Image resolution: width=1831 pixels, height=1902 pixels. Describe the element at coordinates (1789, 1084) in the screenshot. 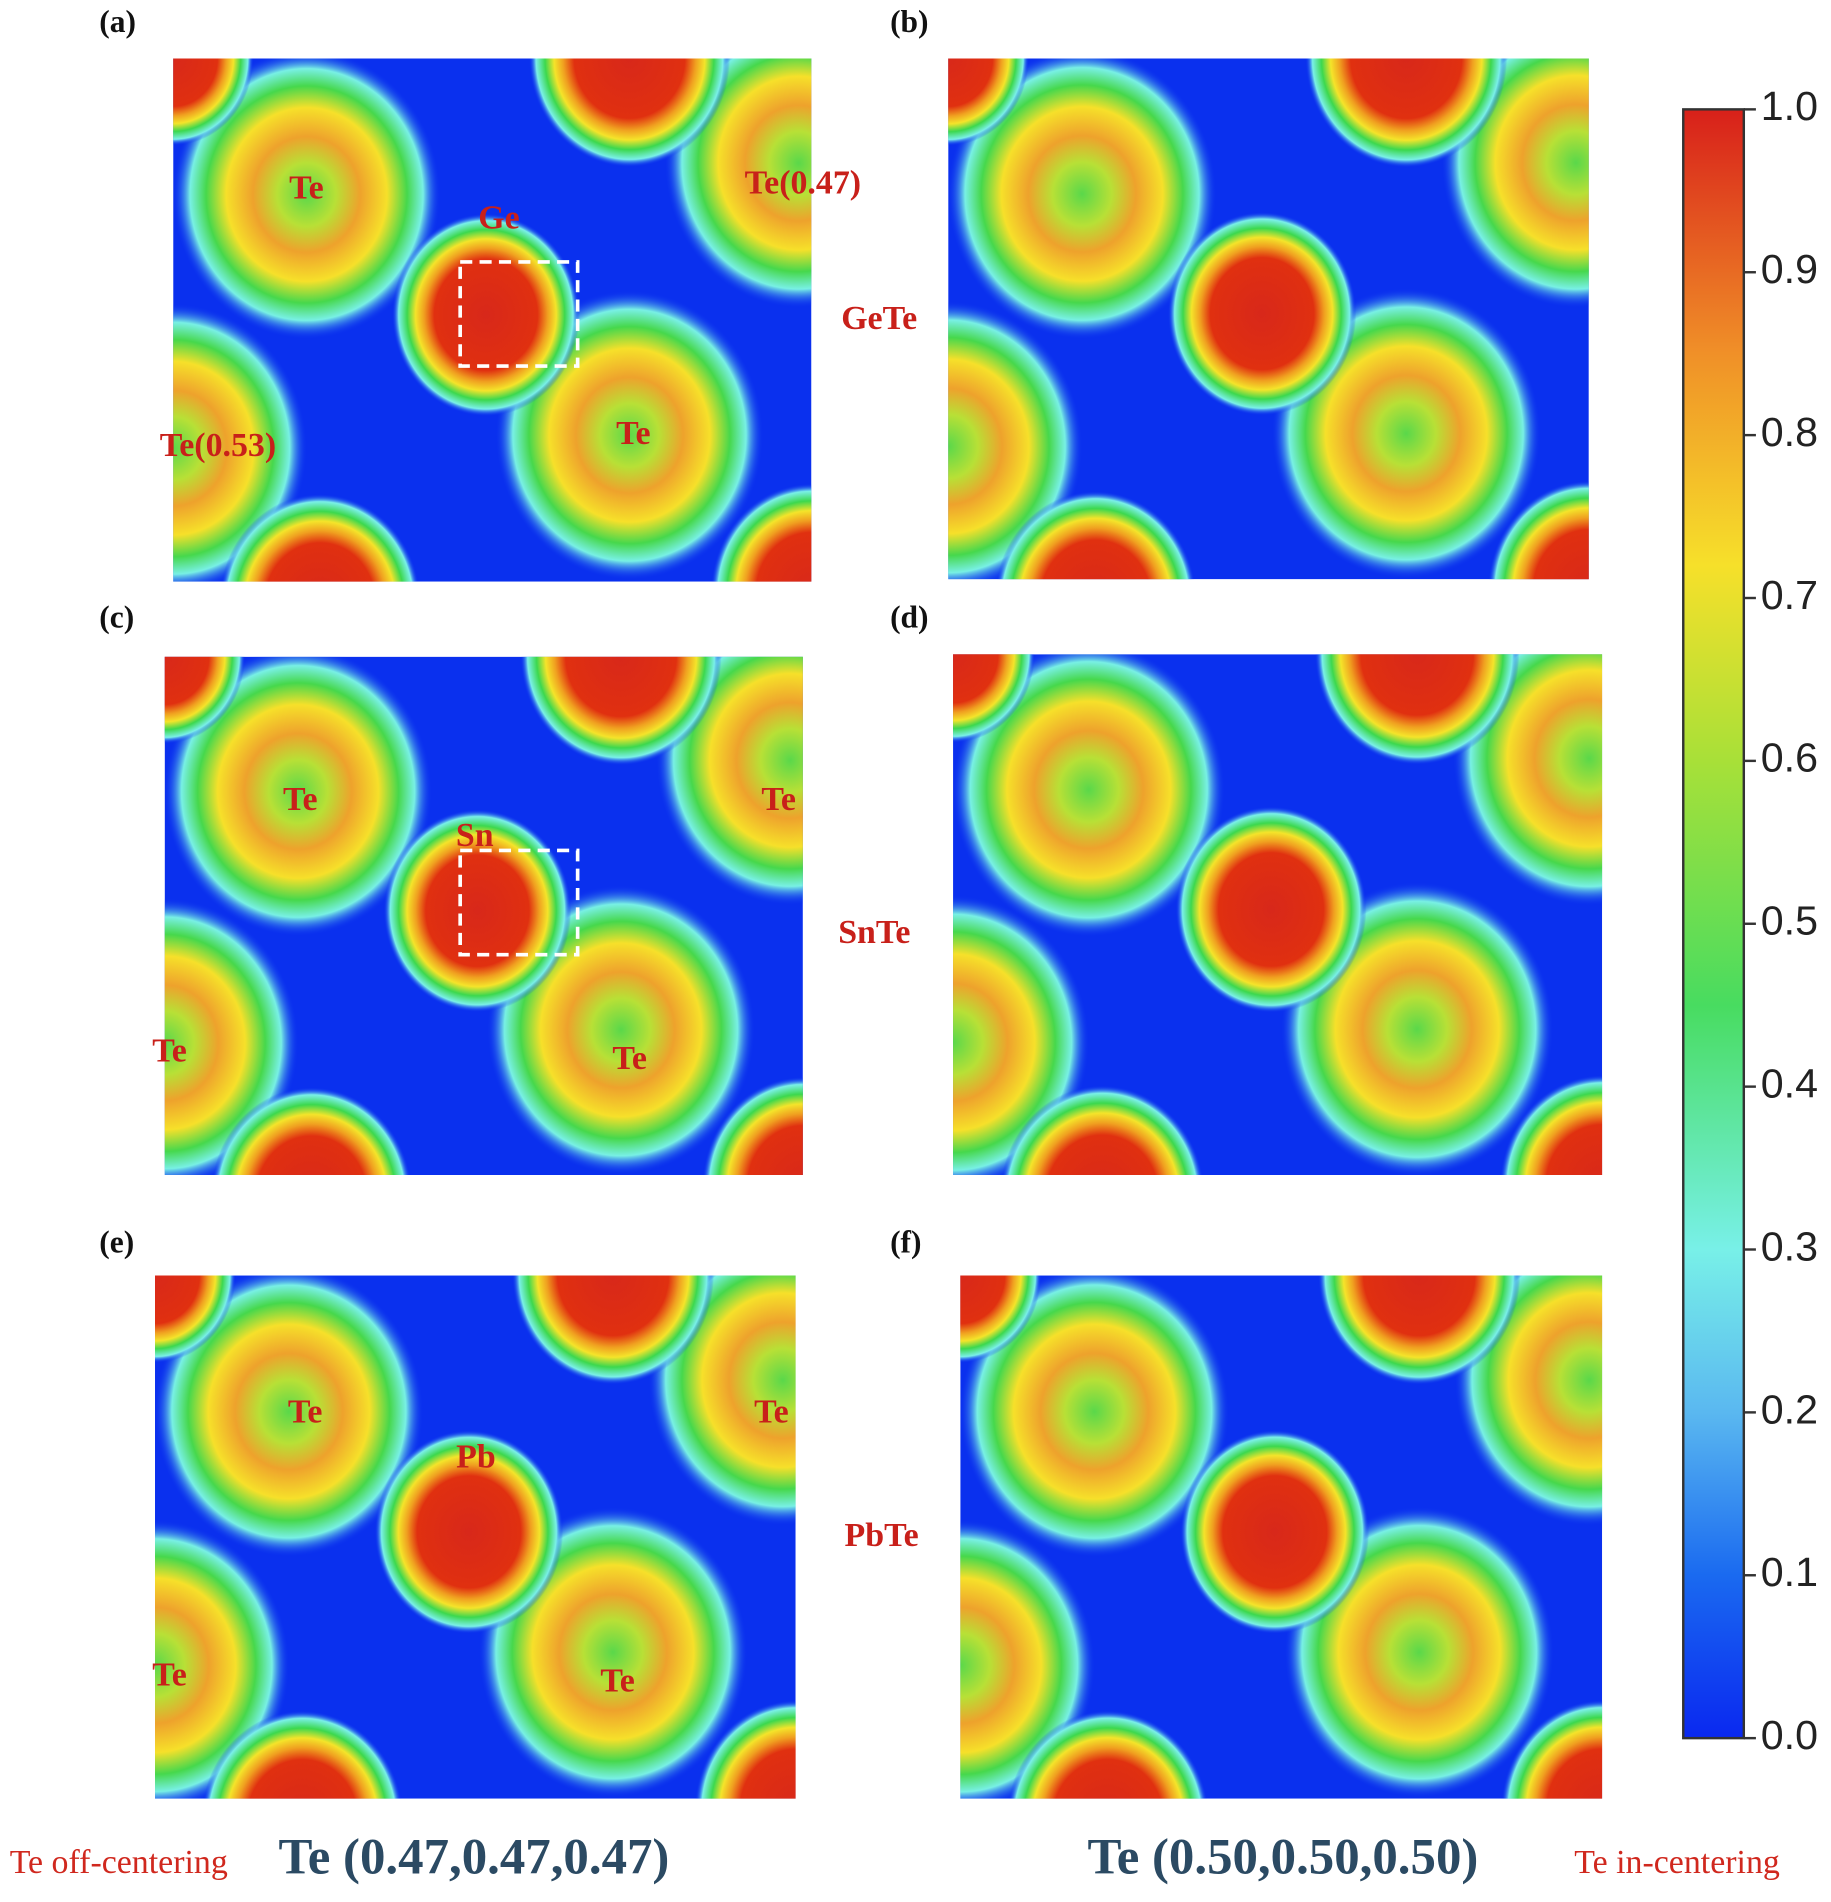

I see `colorbar-tick-label: 0.4` at that location.